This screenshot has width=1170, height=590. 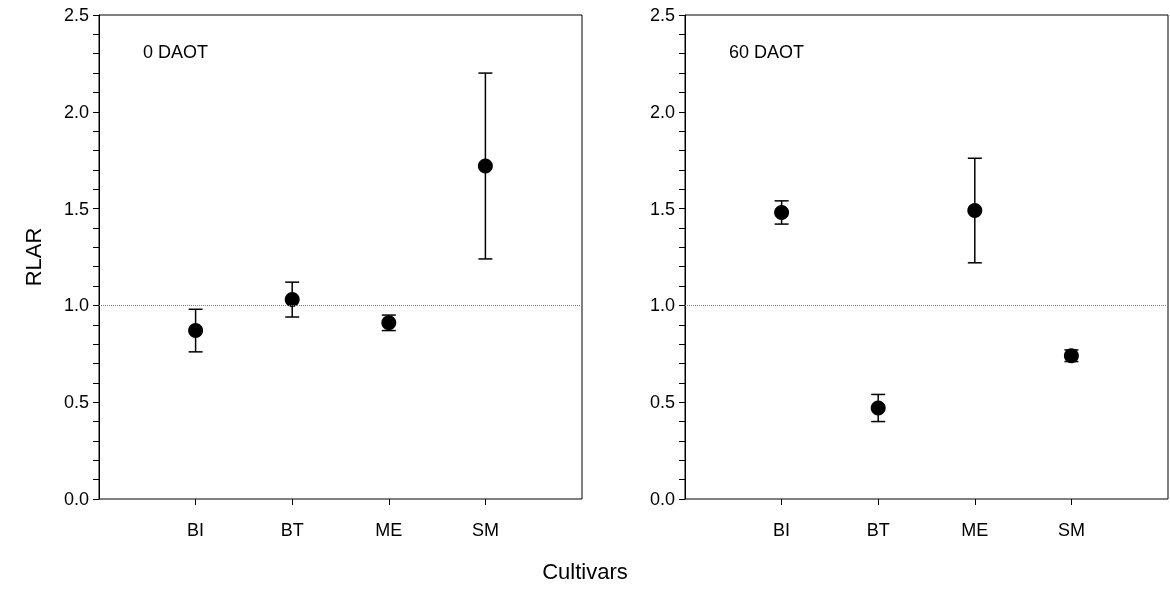 I want to click on x-axis-title: Cultivars, so click(x=585, y=571).